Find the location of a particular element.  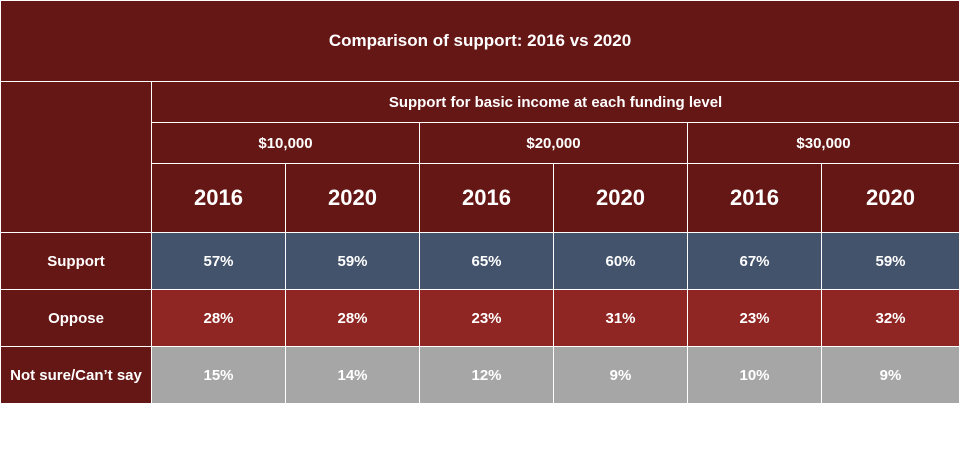

oppose-value: 32% is located at coordinates (890, 318).